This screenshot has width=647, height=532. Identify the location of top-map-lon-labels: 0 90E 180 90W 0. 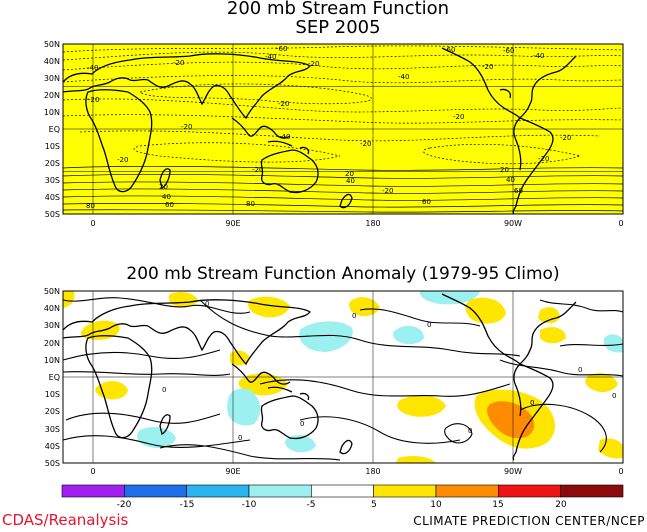
(356, 223).